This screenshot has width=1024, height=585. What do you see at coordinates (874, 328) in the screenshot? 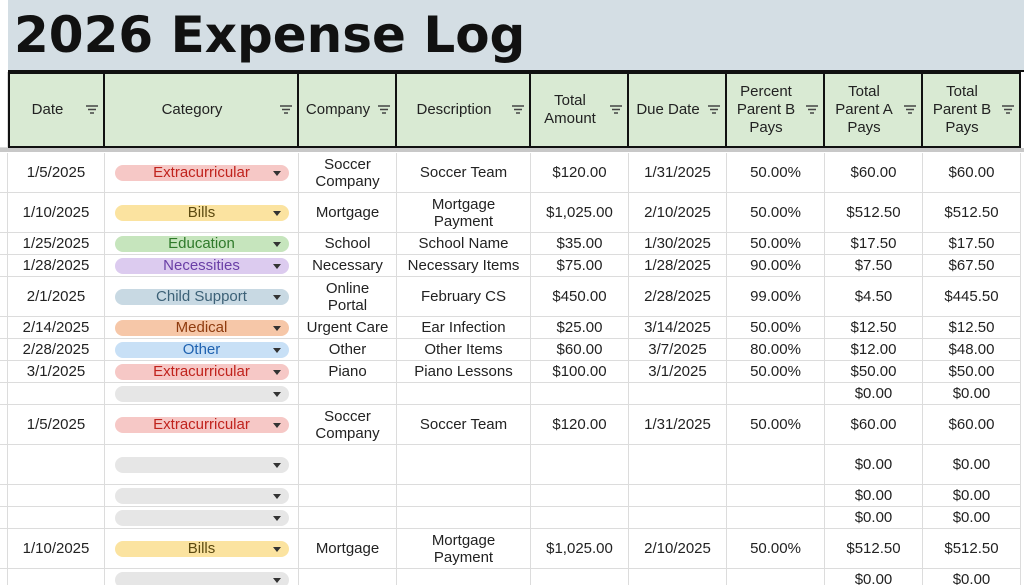
I see `parent-a-cell: $12.50` at bounding box center [874, 328].